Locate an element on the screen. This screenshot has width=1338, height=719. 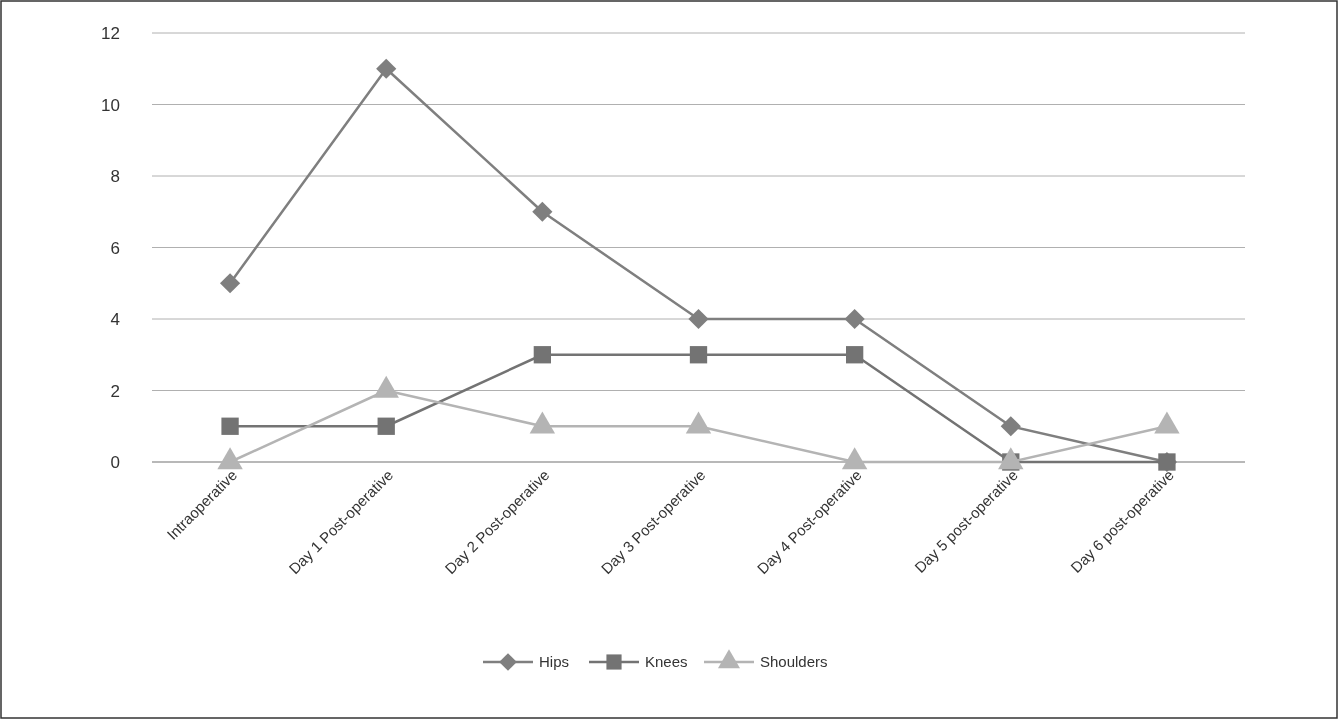
legend-label: Hips is located at coordinates (554, 661).